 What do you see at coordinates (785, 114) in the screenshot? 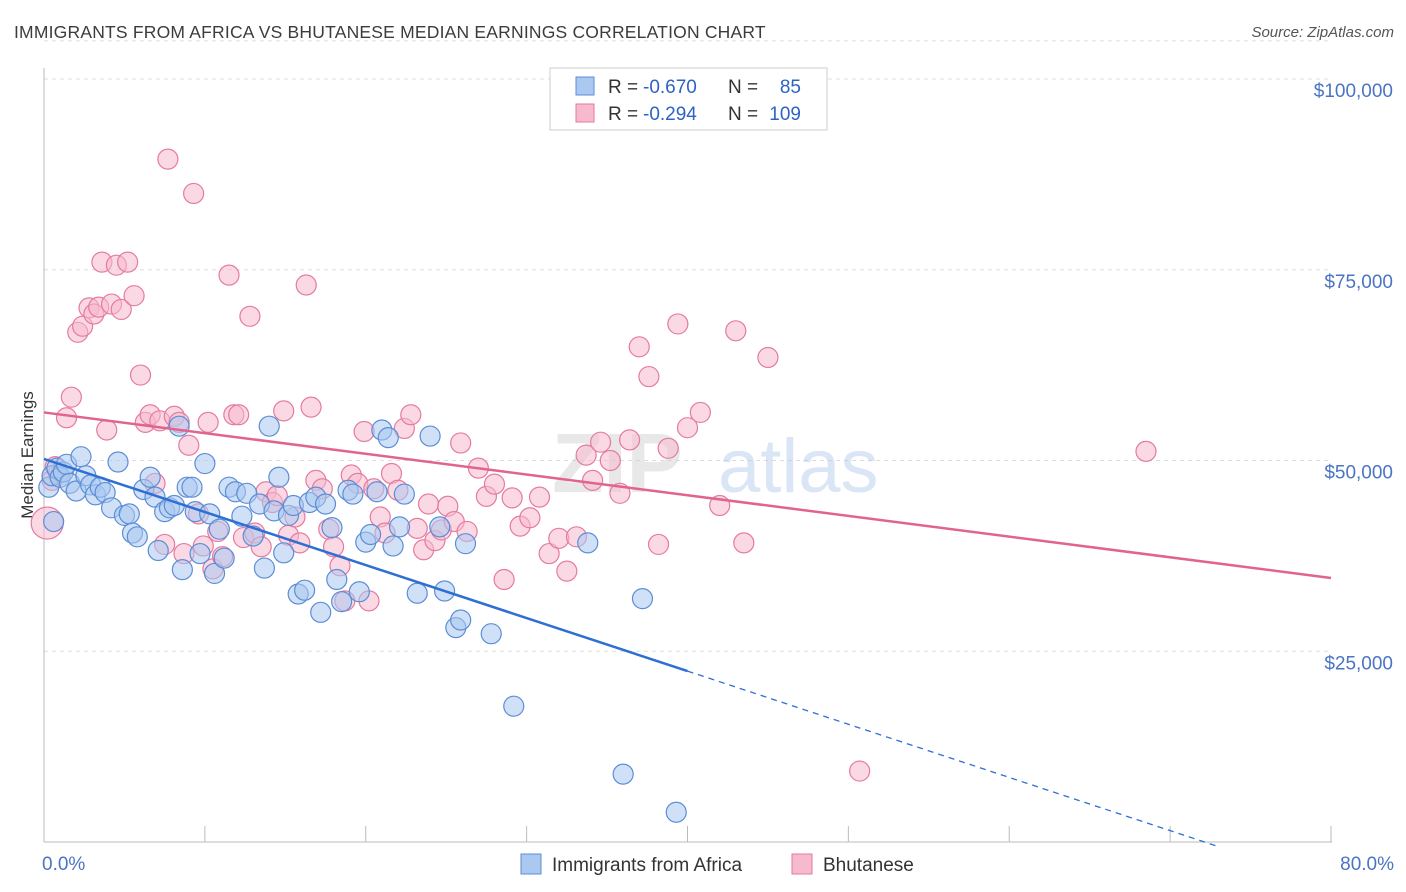
I see `legend-n-value-bhutanese: 109` at bounding box center [785, 114].